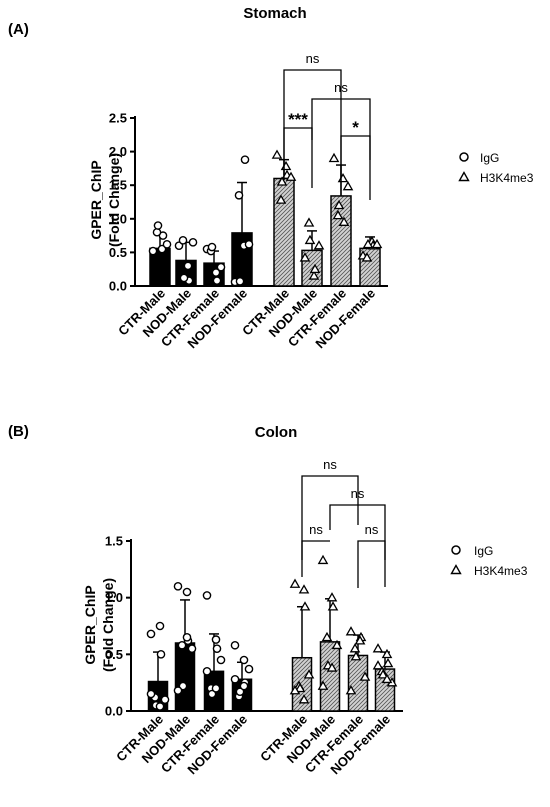 This screenshot has height=807, width=550. I want to click on y-tick-label: 1.0, so click(114, 597).